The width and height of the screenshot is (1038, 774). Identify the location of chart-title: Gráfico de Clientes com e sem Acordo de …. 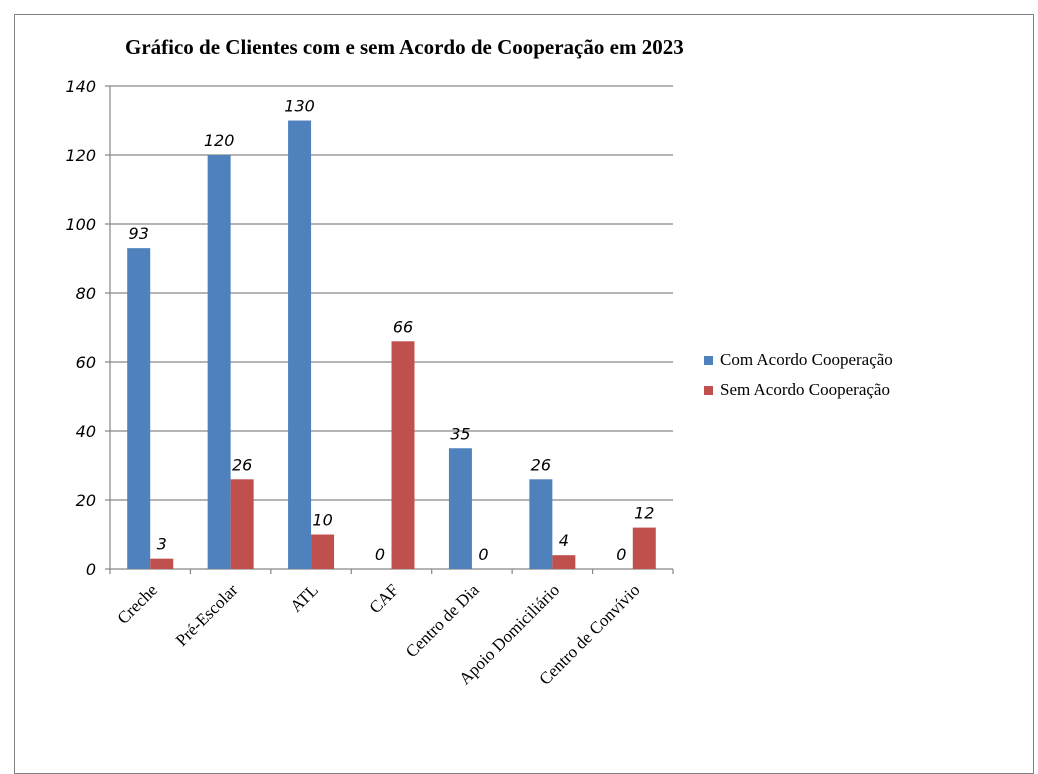
(404, 47).